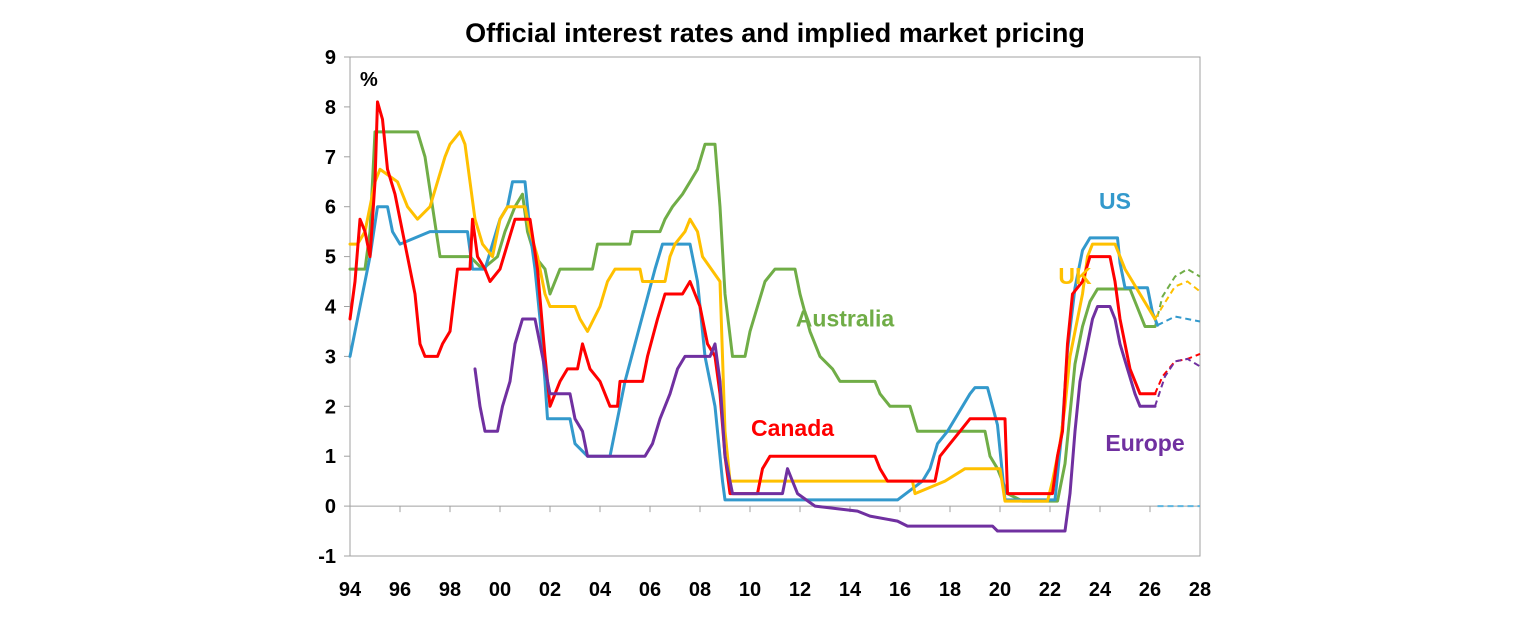  Describe the element at coordinates (850, 590) in the screenshot. I see `x-tick-label: 14` at that location.